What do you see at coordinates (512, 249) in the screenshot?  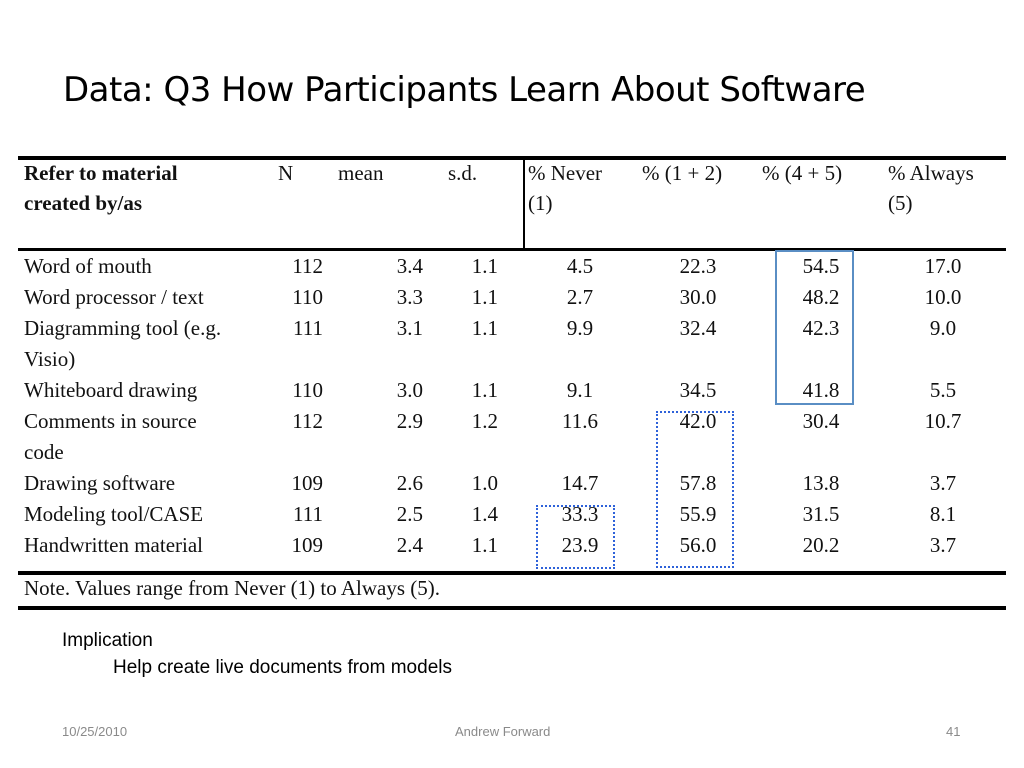 I see `table-header-rule` at bounding box center [512, 249].